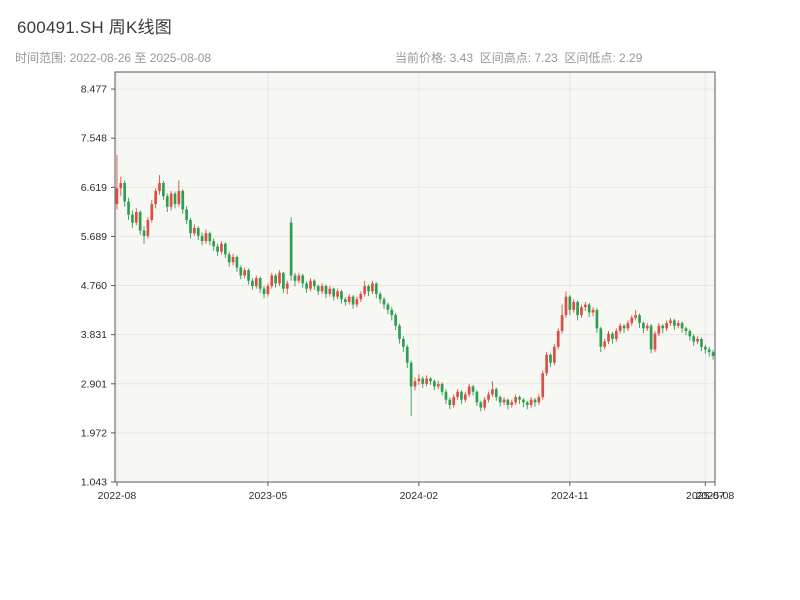 This screenshot has height=600, width=800. Describe the element at coordinates (570, 496) in the screenshot. I see `x-tick-label: 2024-11` at that location.